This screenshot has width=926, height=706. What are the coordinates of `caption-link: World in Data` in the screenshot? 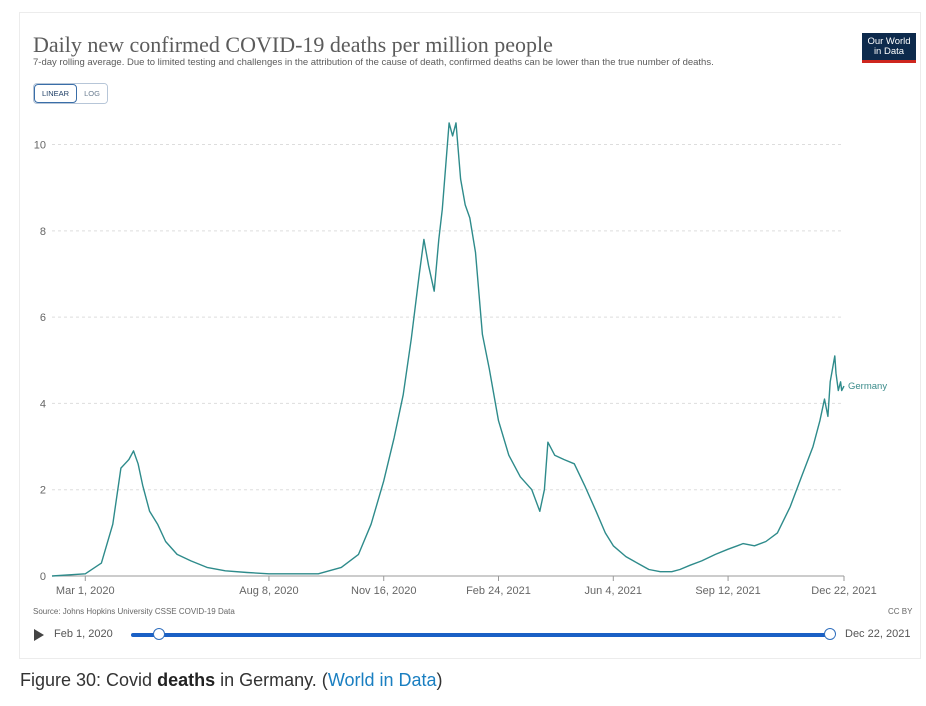 It's located at (382, 680).